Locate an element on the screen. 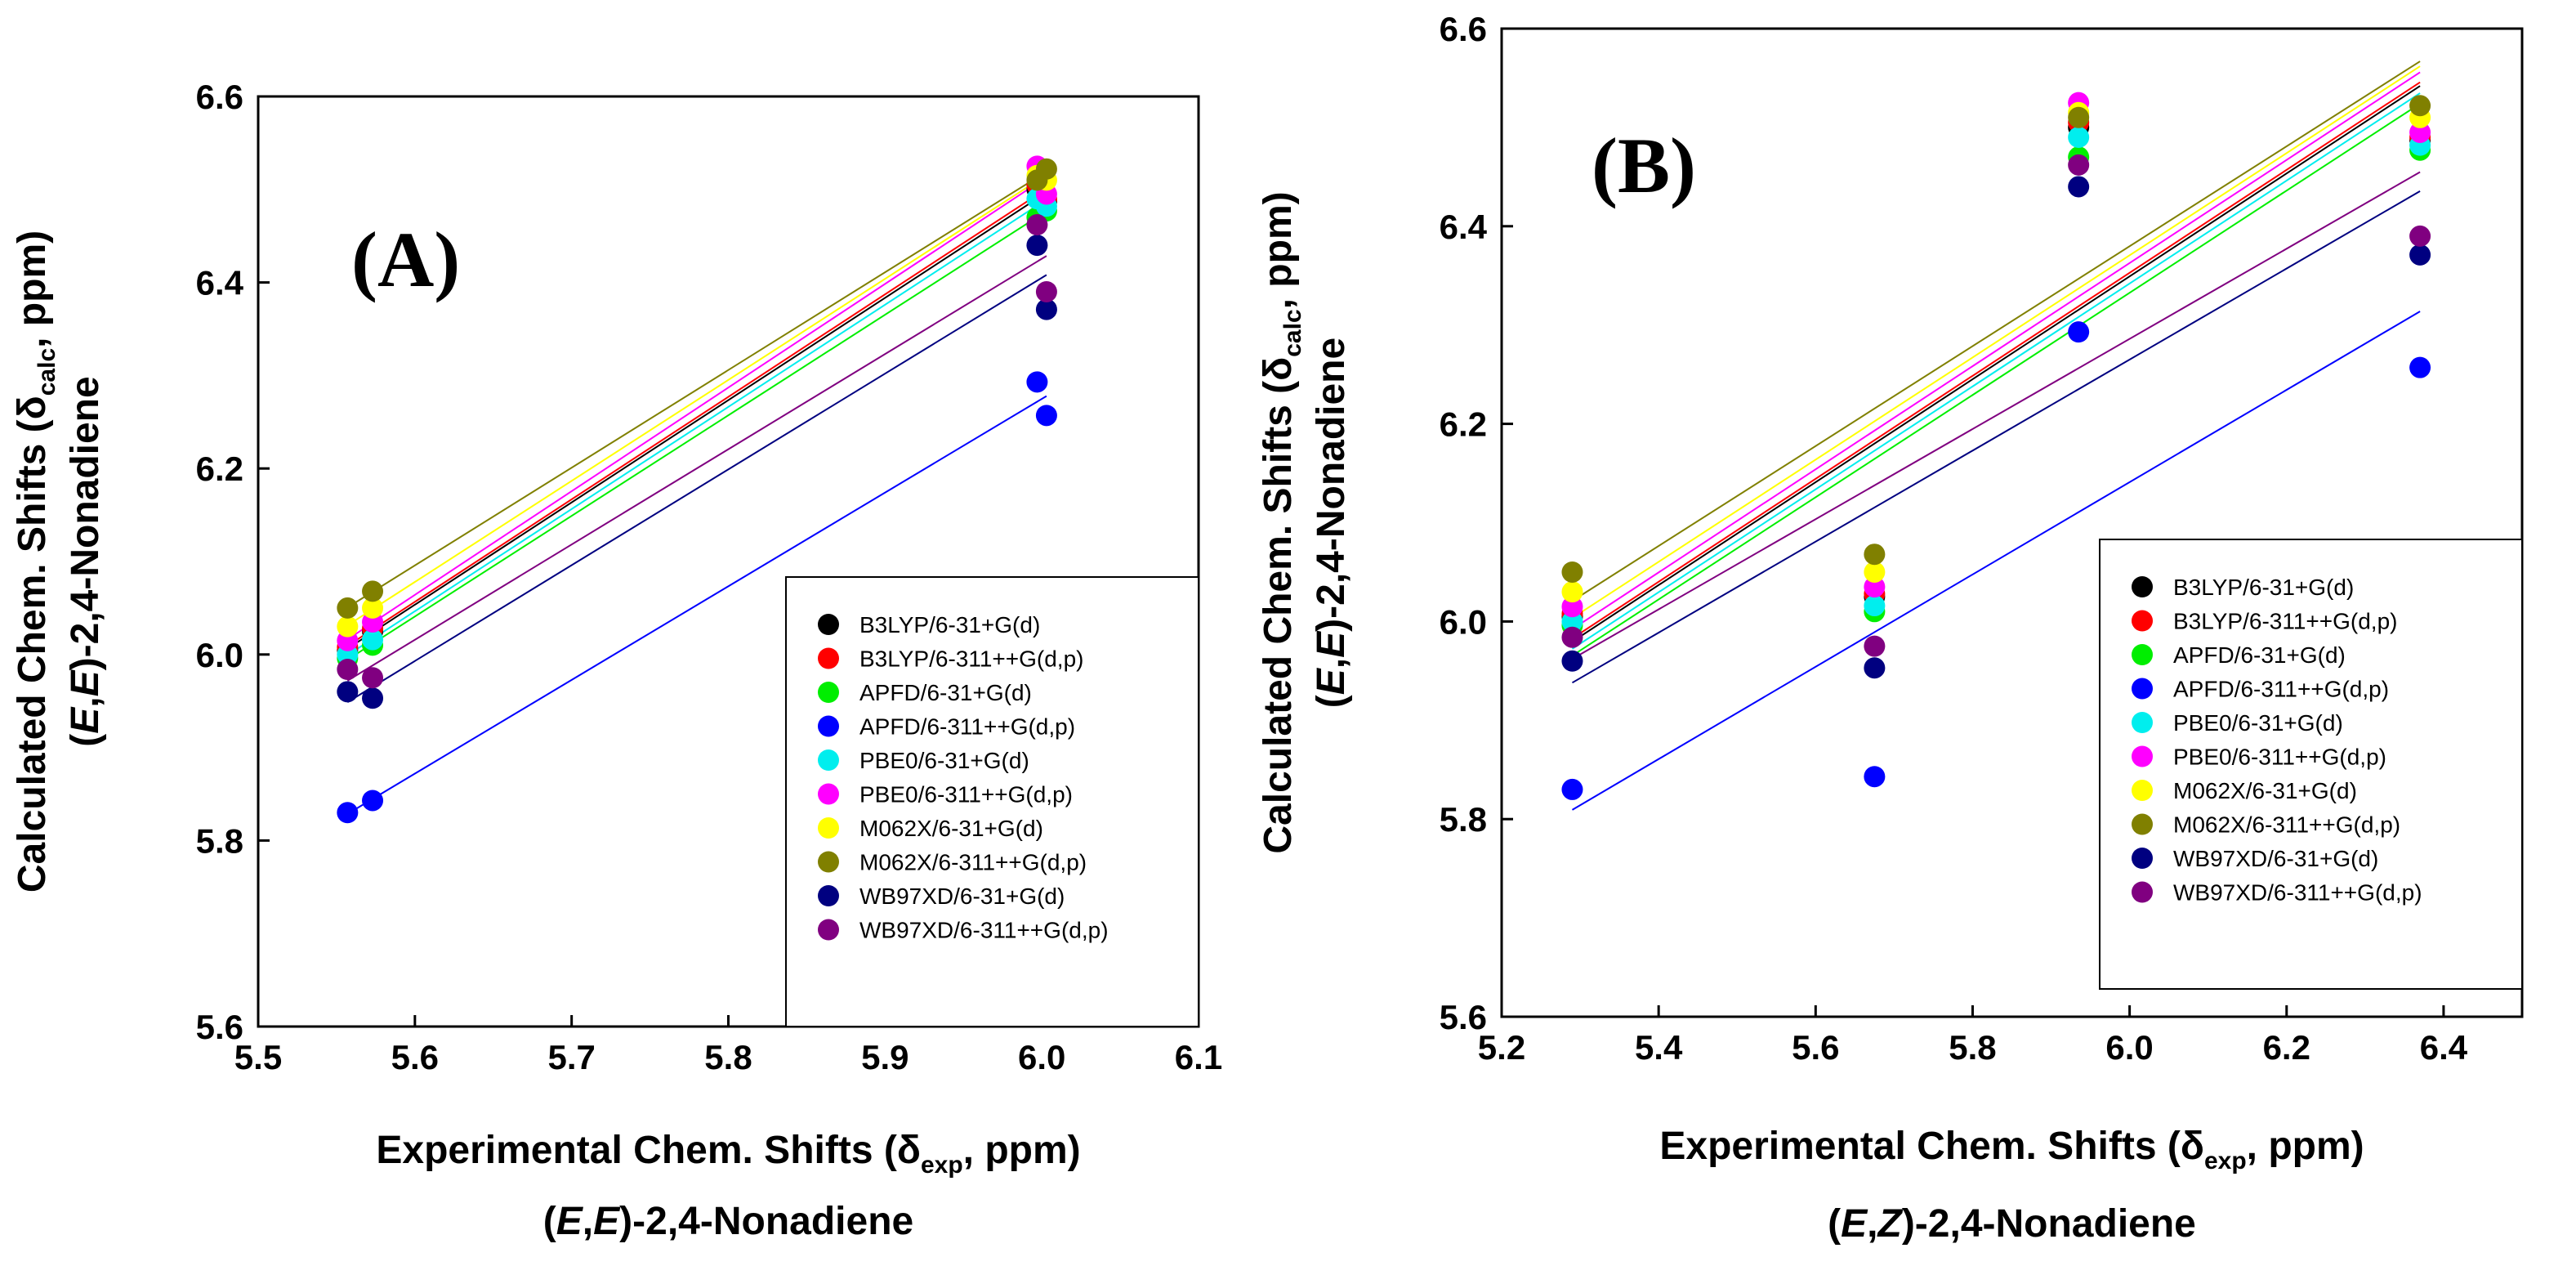 Image resolution: width=2576 pixels, height=1275 pixels. x-tick-label: 5.8 is located at coordinates (728, 1057).